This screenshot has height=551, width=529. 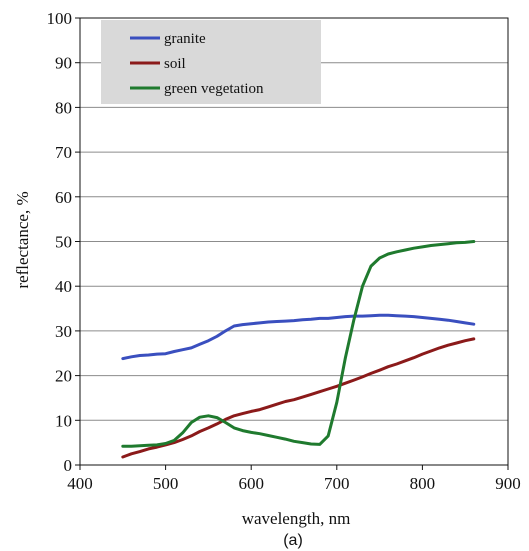 I want to click on legend-label: green vegetation, so click(x=214, y=89).